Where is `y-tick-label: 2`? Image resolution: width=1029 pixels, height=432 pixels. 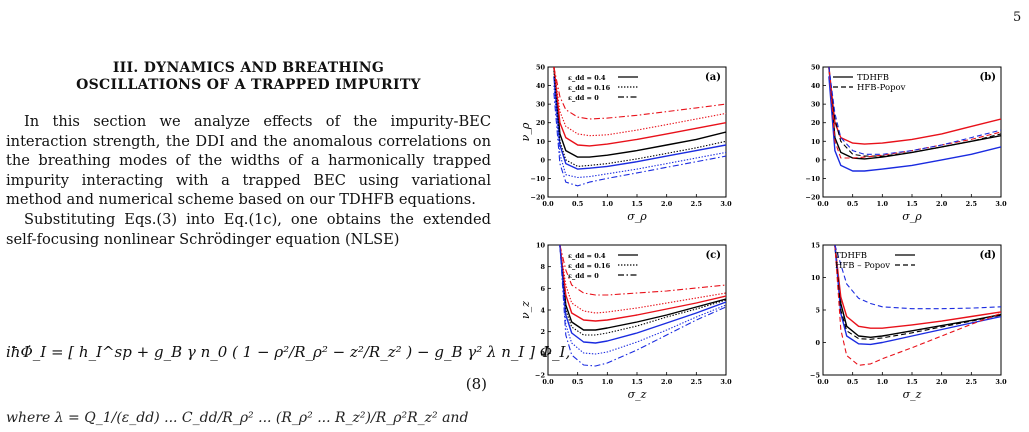 y-tick-label: 2 is located at coordinates (542, 332).